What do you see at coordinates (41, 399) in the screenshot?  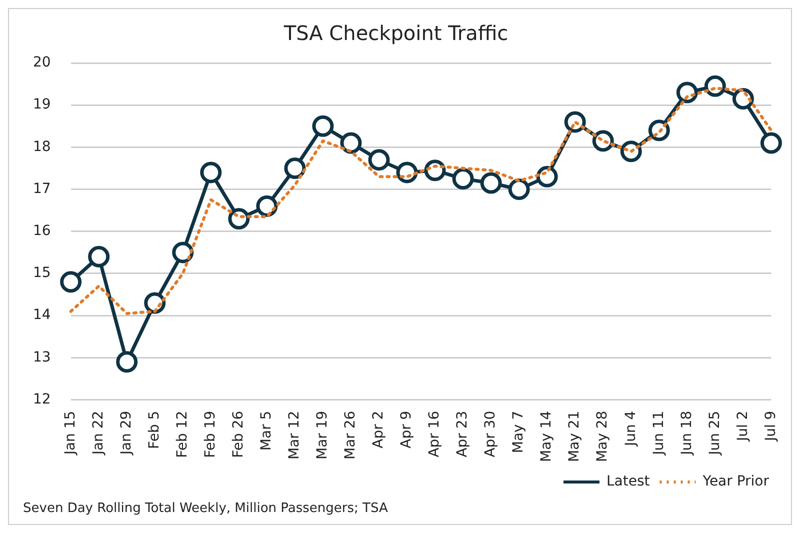 I see `y-tick-label: 12` at bounding box center [41, 399].